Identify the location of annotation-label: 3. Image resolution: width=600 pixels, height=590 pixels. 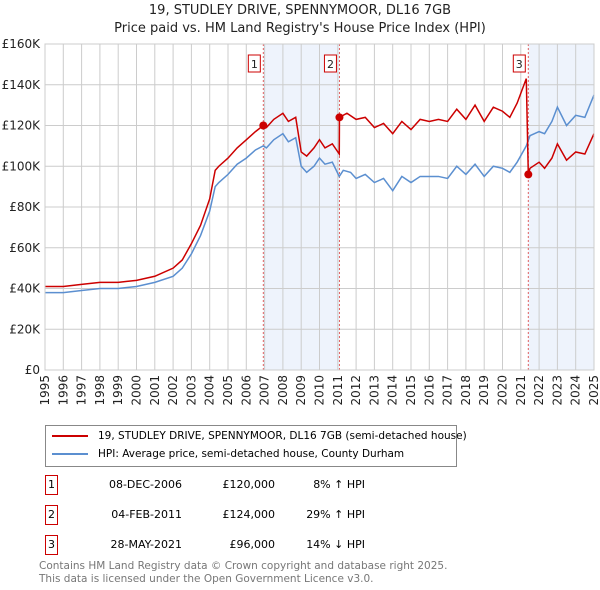
(519, 64).